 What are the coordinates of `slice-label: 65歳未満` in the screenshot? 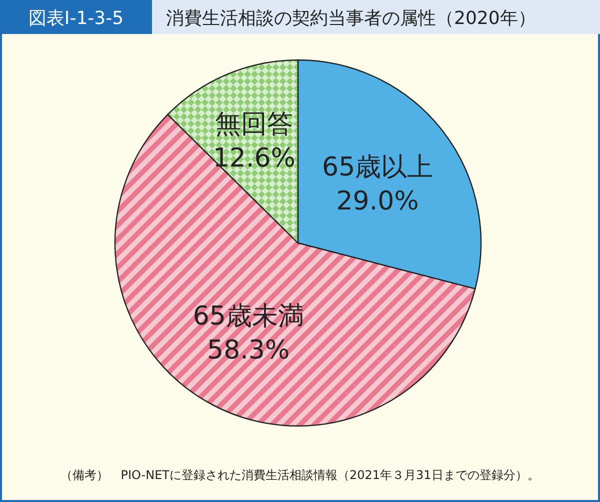 It's located at (248, 317).